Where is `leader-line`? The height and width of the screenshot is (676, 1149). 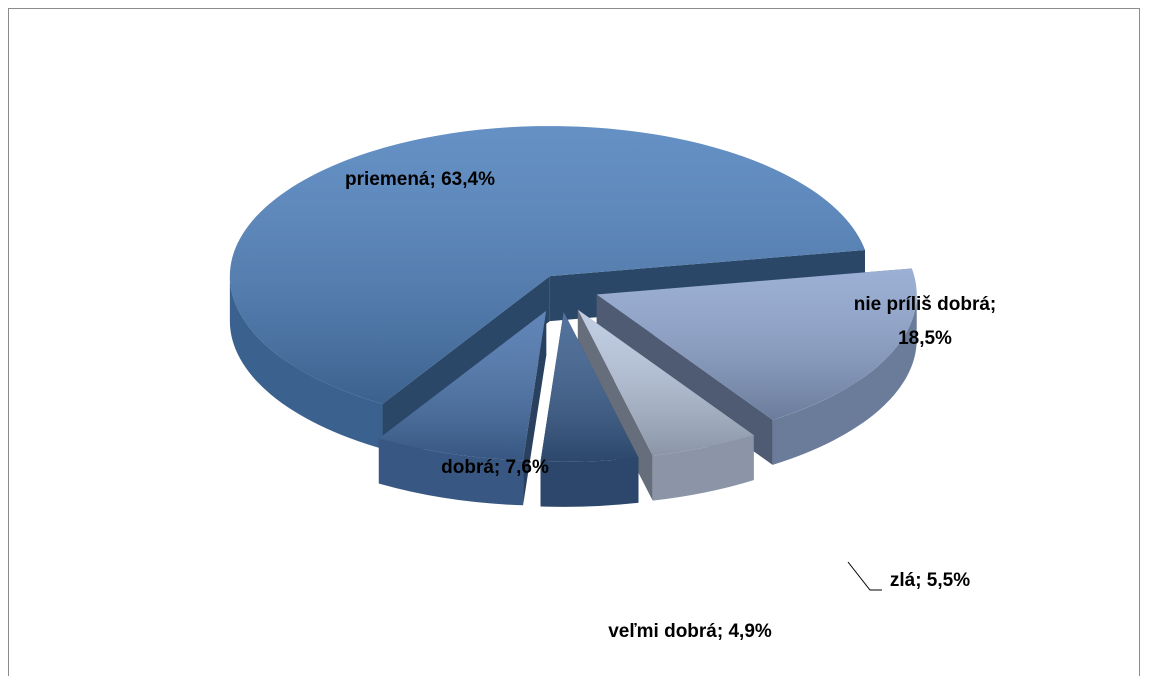 leader-line is located at coordinates (864, 576).